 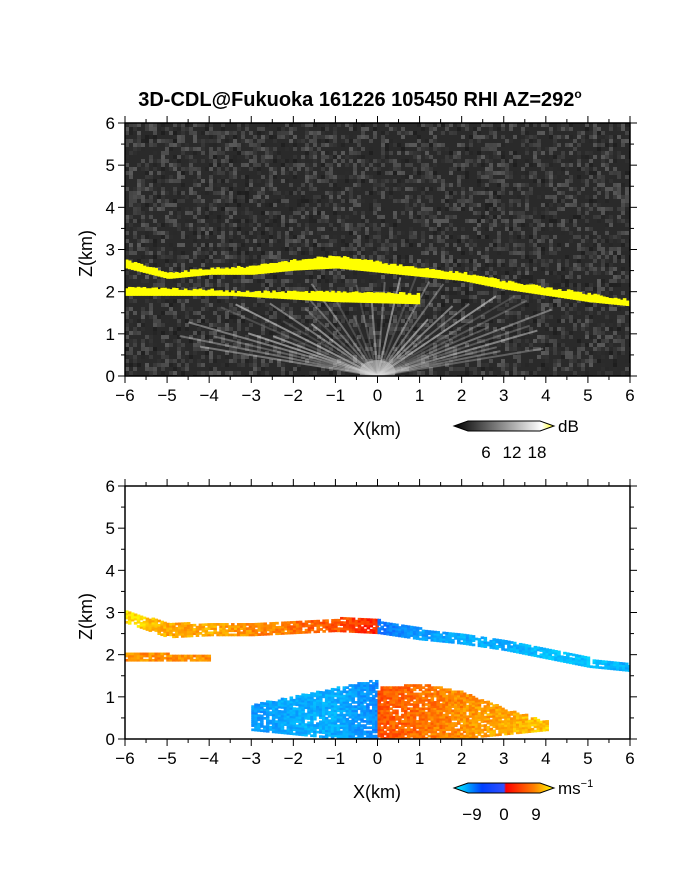 What do you see at coordinates (575, 788) in the screenshot?
I see `velocity-colorbar-unit: ms−1` at bounding box center [575, 788].